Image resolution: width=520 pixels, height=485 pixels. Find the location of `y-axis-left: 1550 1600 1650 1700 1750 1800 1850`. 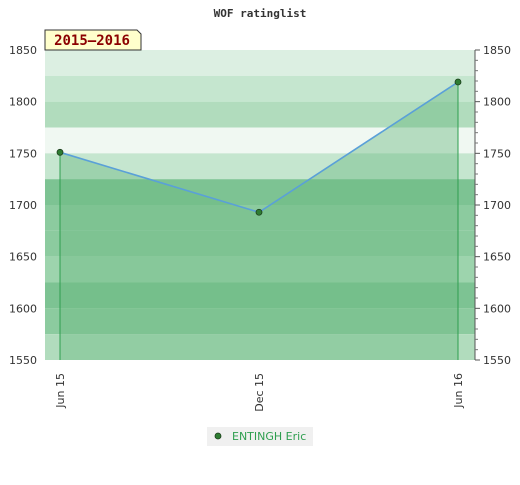

y-axis-left: 1550 1600 1650 1700 1750 1800 1850 is located at coordinates (23, 205).